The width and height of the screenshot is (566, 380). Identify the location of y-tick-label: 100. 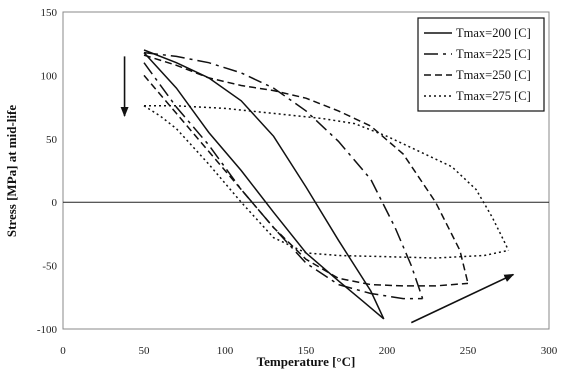
(49, 76).